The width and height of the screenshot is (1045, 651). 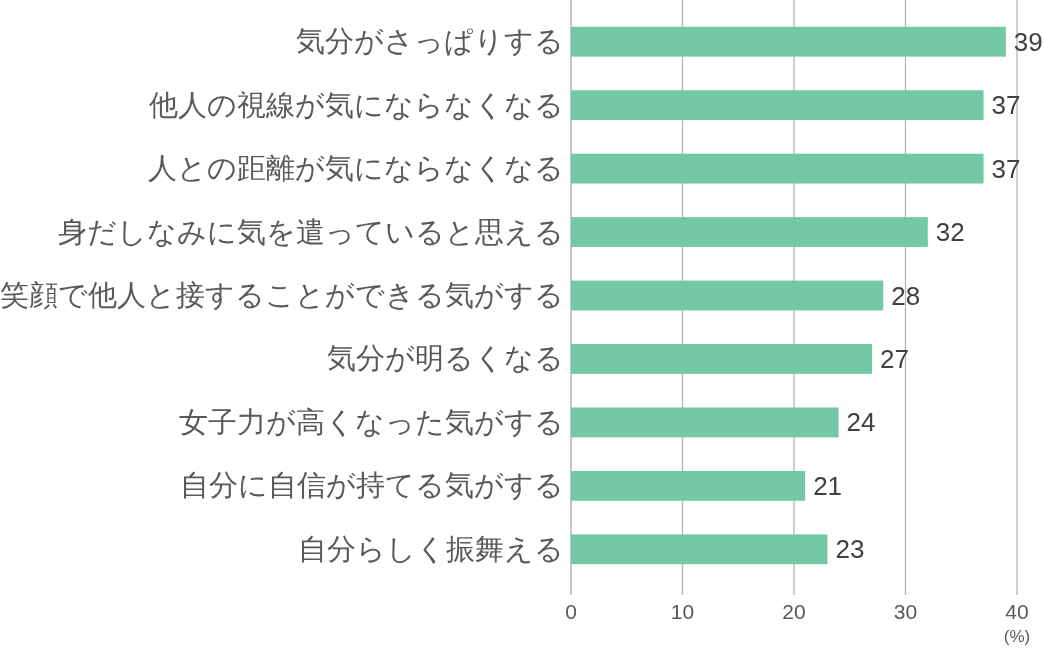 I want to click on data-label: 28, so click(x=906, y=295).